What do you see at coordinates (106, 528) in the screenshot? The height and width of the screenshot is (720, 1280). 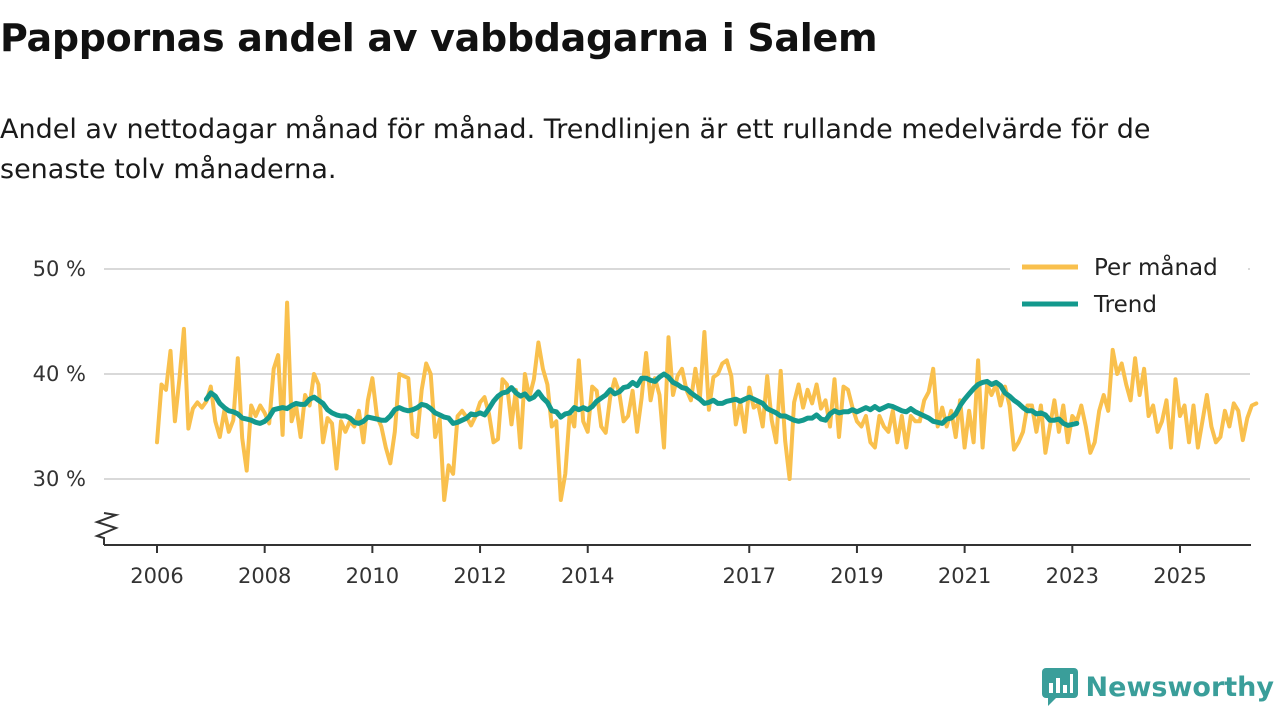 I see `axis-break-marker` at bounding box center [106, 528].